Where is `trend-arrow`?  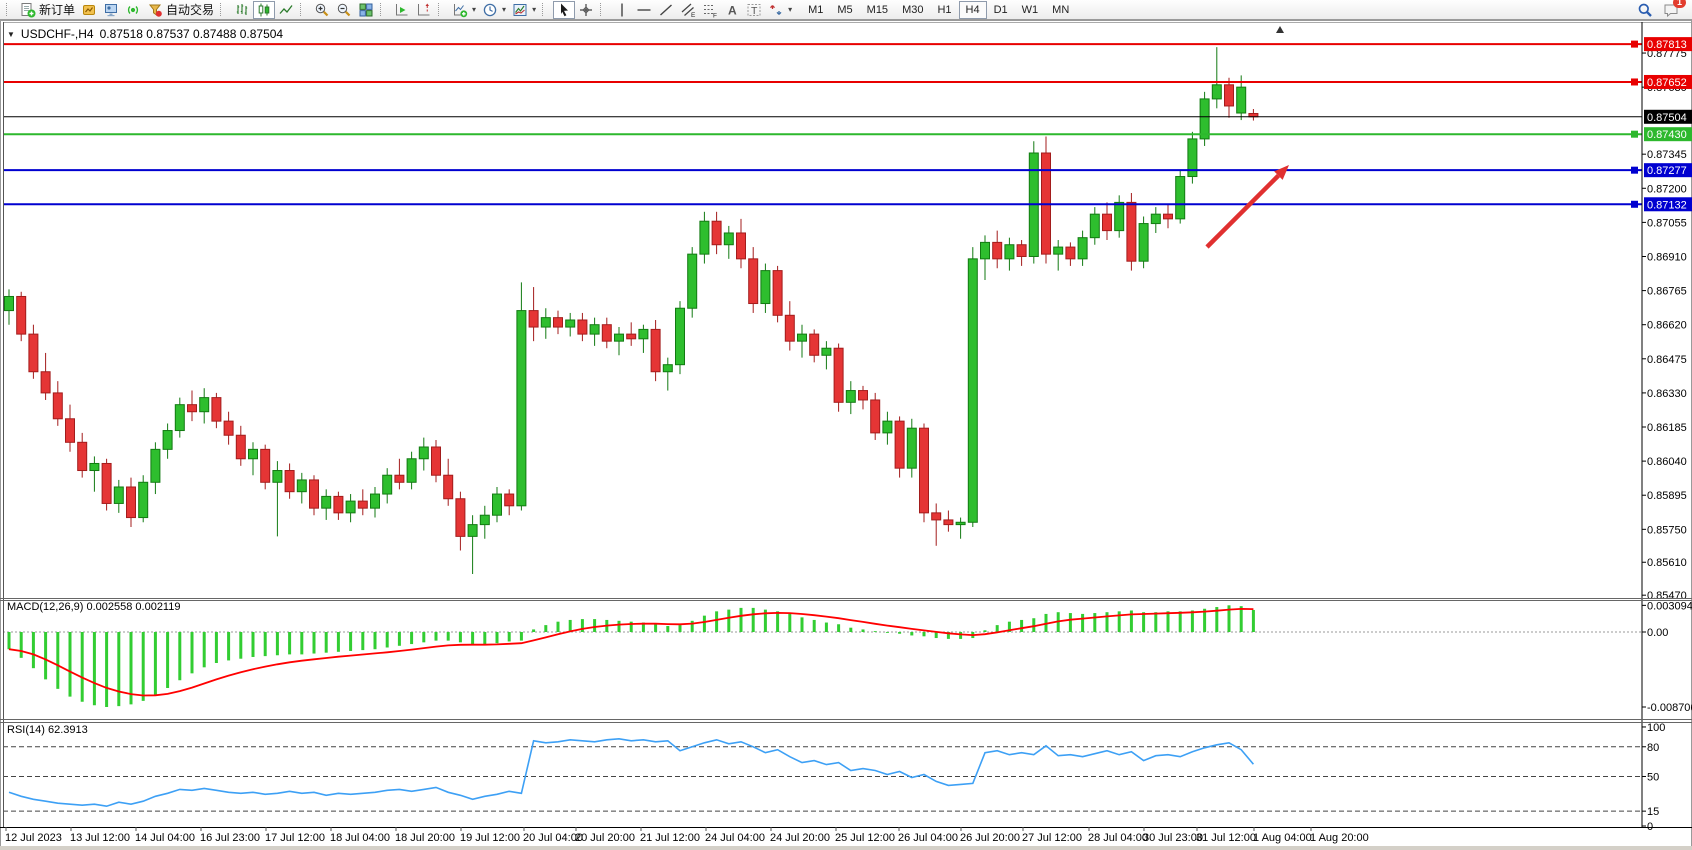 trend-arrow is located at coordinates (1247, 207).